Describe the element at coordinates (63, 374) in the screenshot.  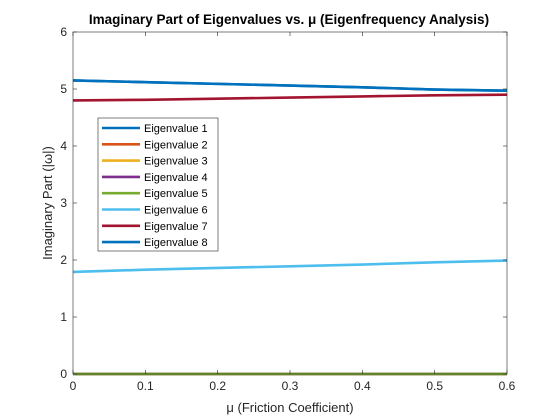
I see `y-tick-label: 0` at that location.